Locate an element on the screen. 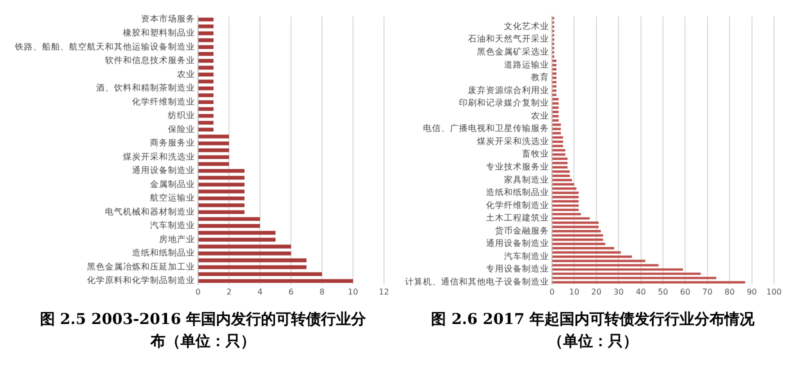 Image resolution: width=800 pixels, height=380 pixels. y-tick-label: 石油和天然气开采业 is located at coordinates (508, 39).